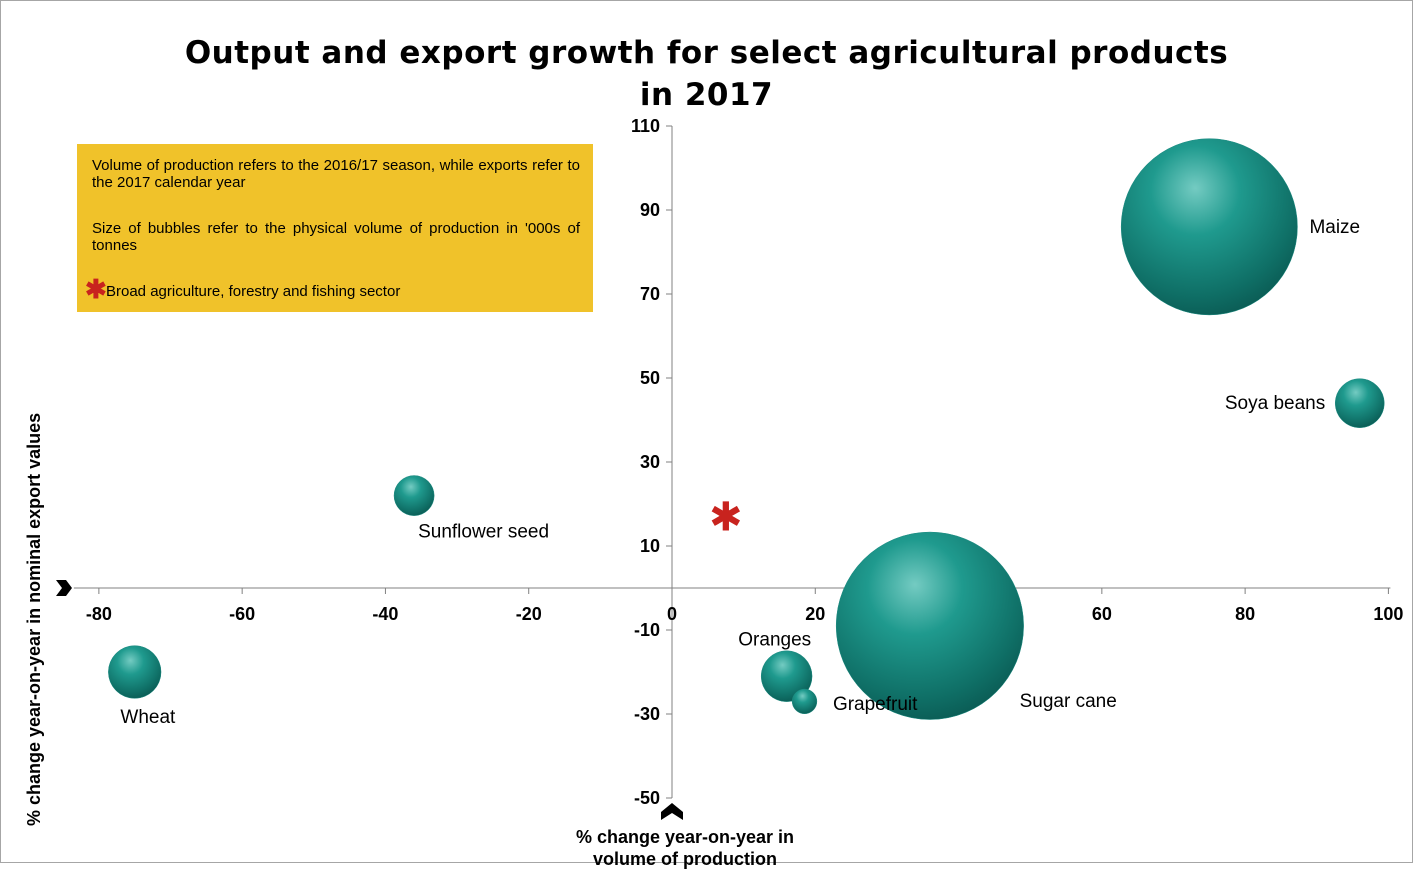 The width and height of the screenshot is (1413, 870). I want to click on x-axis-arrow-icon, so click(64, 588).